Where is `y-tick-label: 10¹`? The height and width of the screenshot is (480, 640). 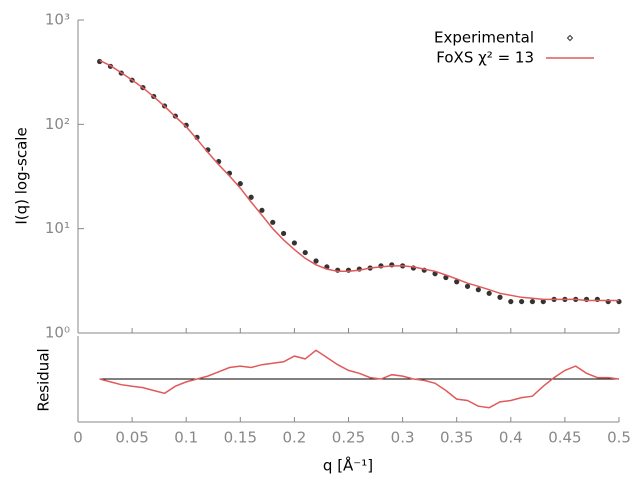 y-tick-label: 10¹ is located at coordinates (57, 228).